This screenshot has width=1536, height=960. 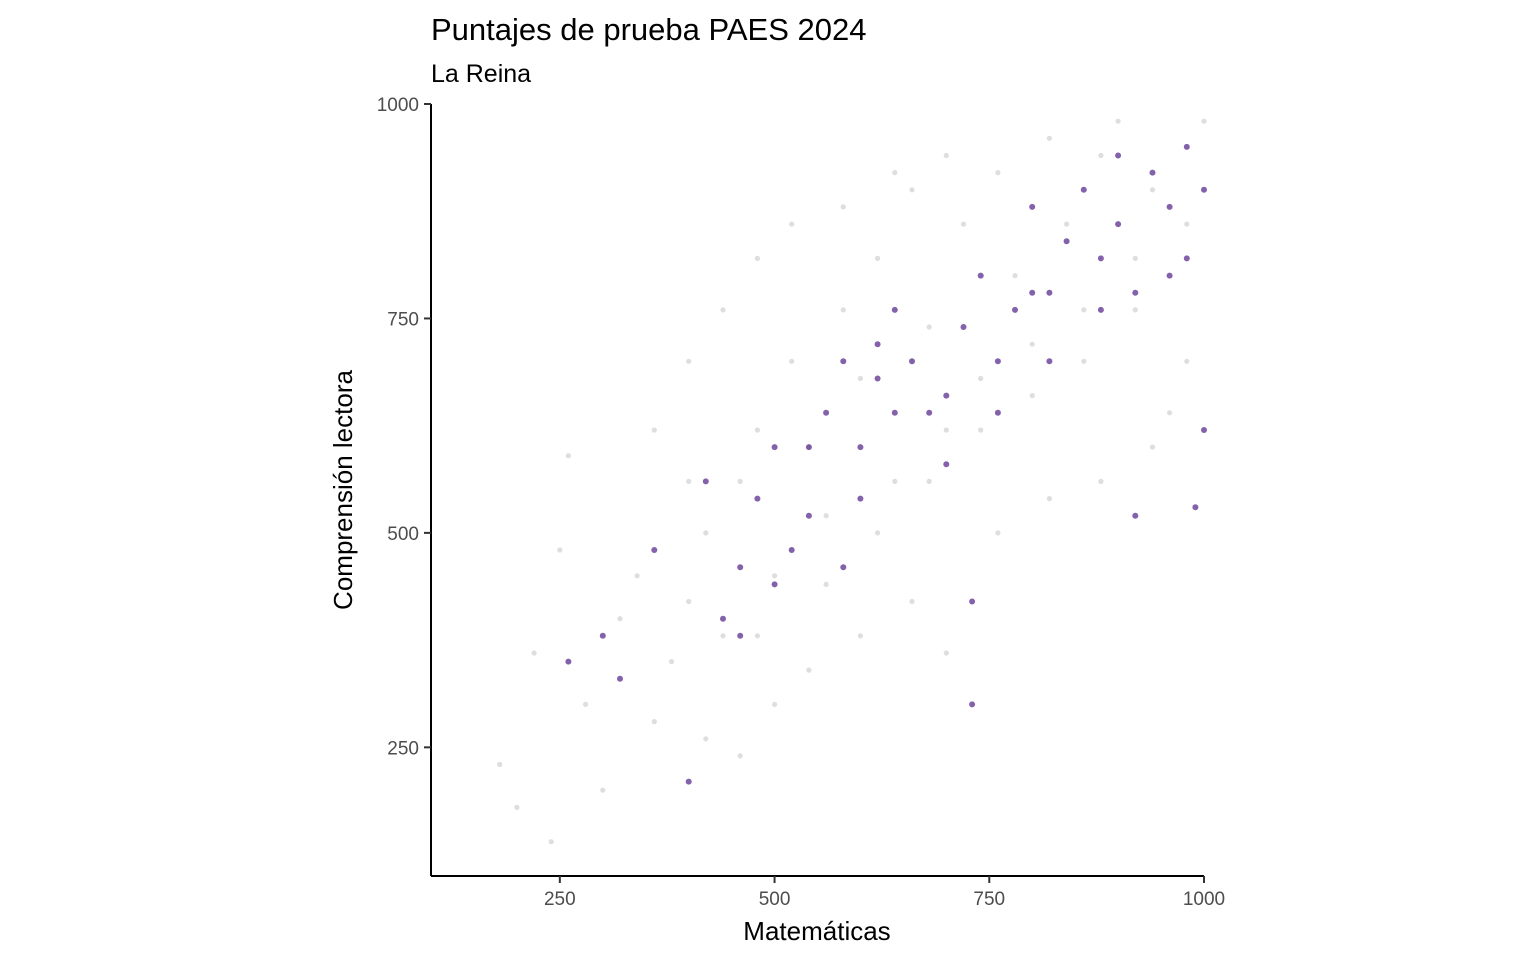 I want to click on chart-subtitle: La Reina, so click(x=481, y=74).